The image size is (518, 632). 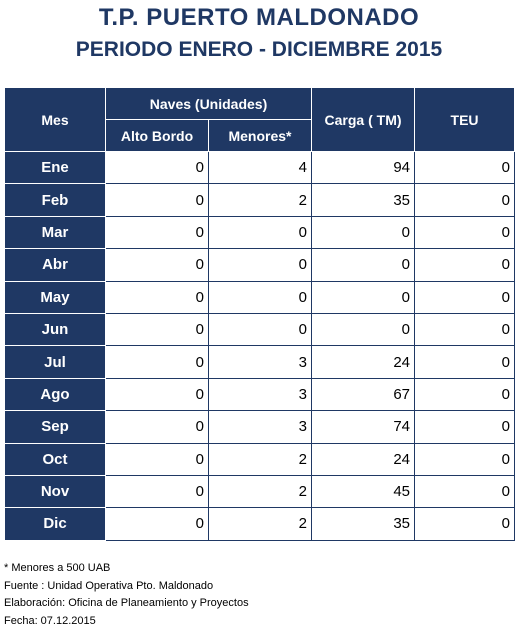 I want to click on table-row: Ago 0 3 67 0, so click(x=260, y=394).